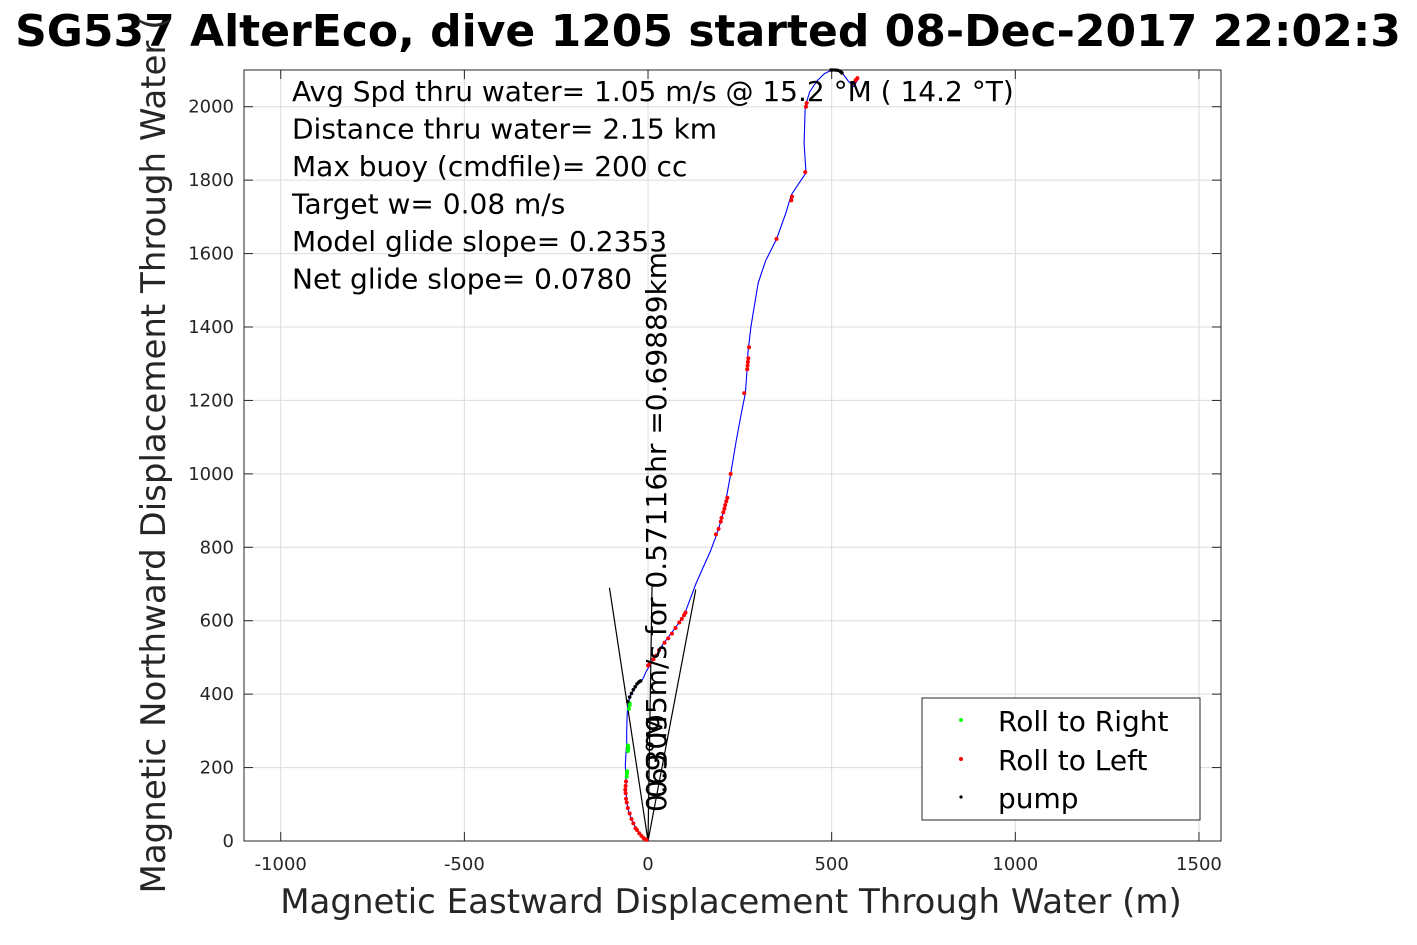 Image resolution: width=1417 pixels, height=945 pixels. What do you see at coordinates (428, 204) in the screenshot?
I see `info-line: Target w= 0.08 m/s` at bounding box center [428, 204].